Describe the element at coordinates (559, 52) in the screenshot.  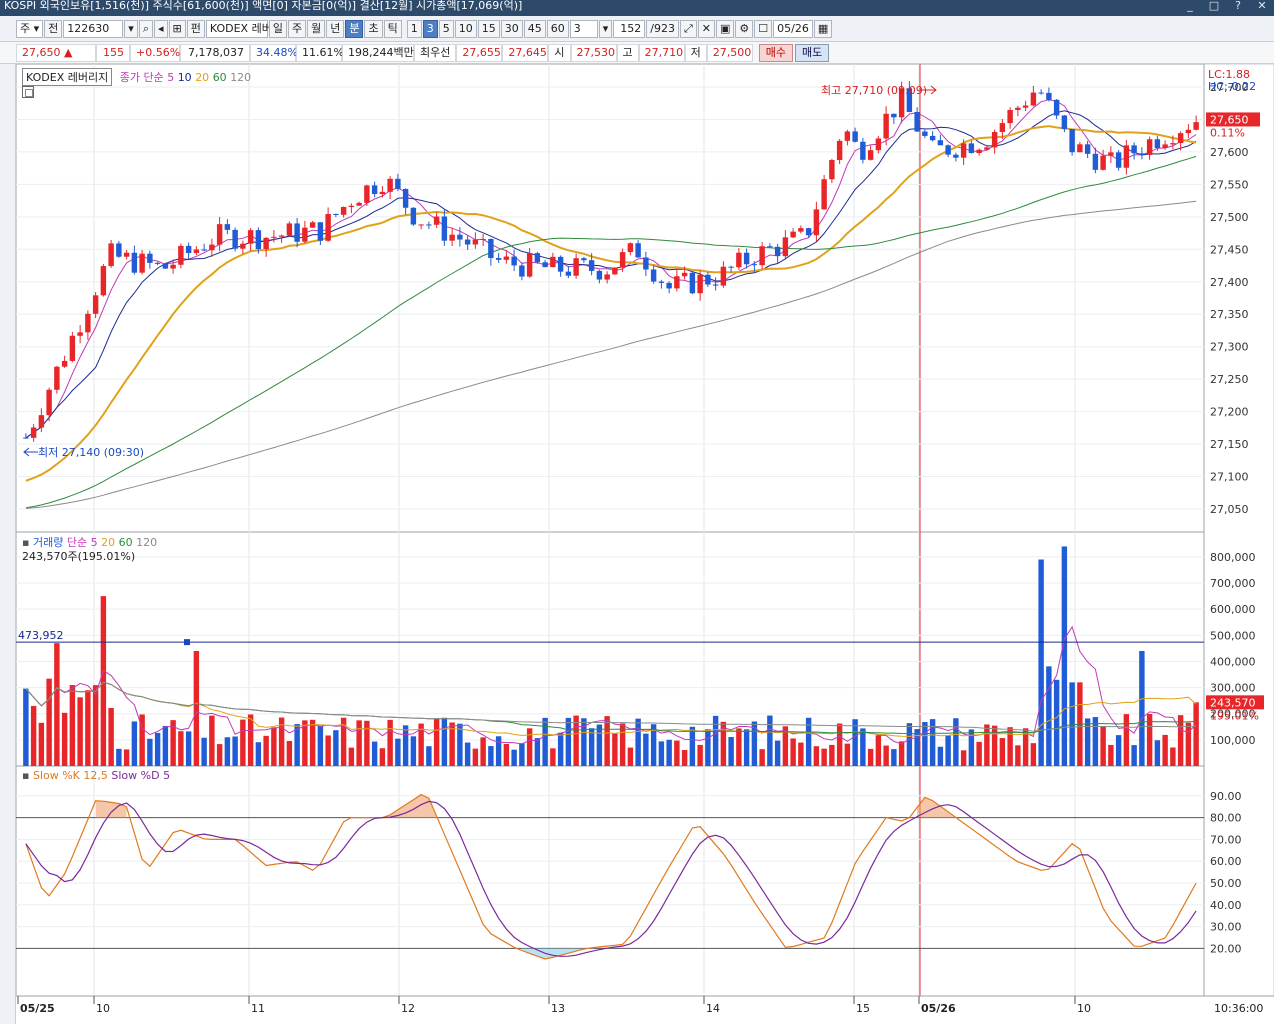
I see `open-label: 시` at that location.